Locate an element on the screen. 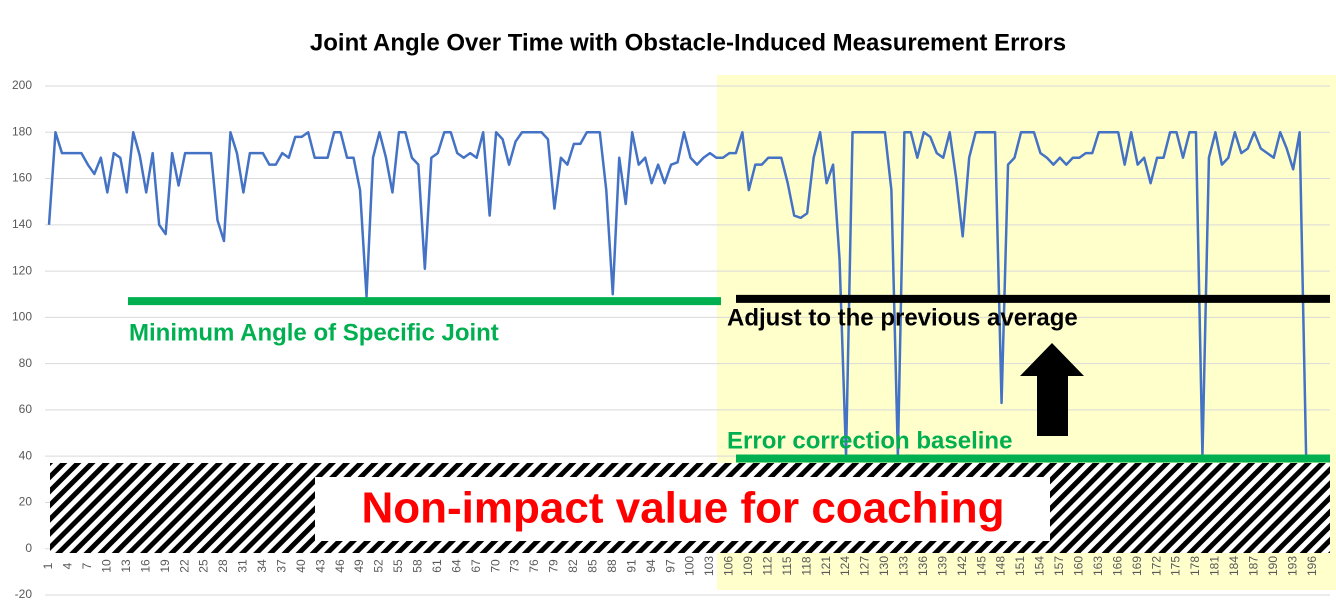  x-tick-label: 34 is located at coordinates (262, 566).